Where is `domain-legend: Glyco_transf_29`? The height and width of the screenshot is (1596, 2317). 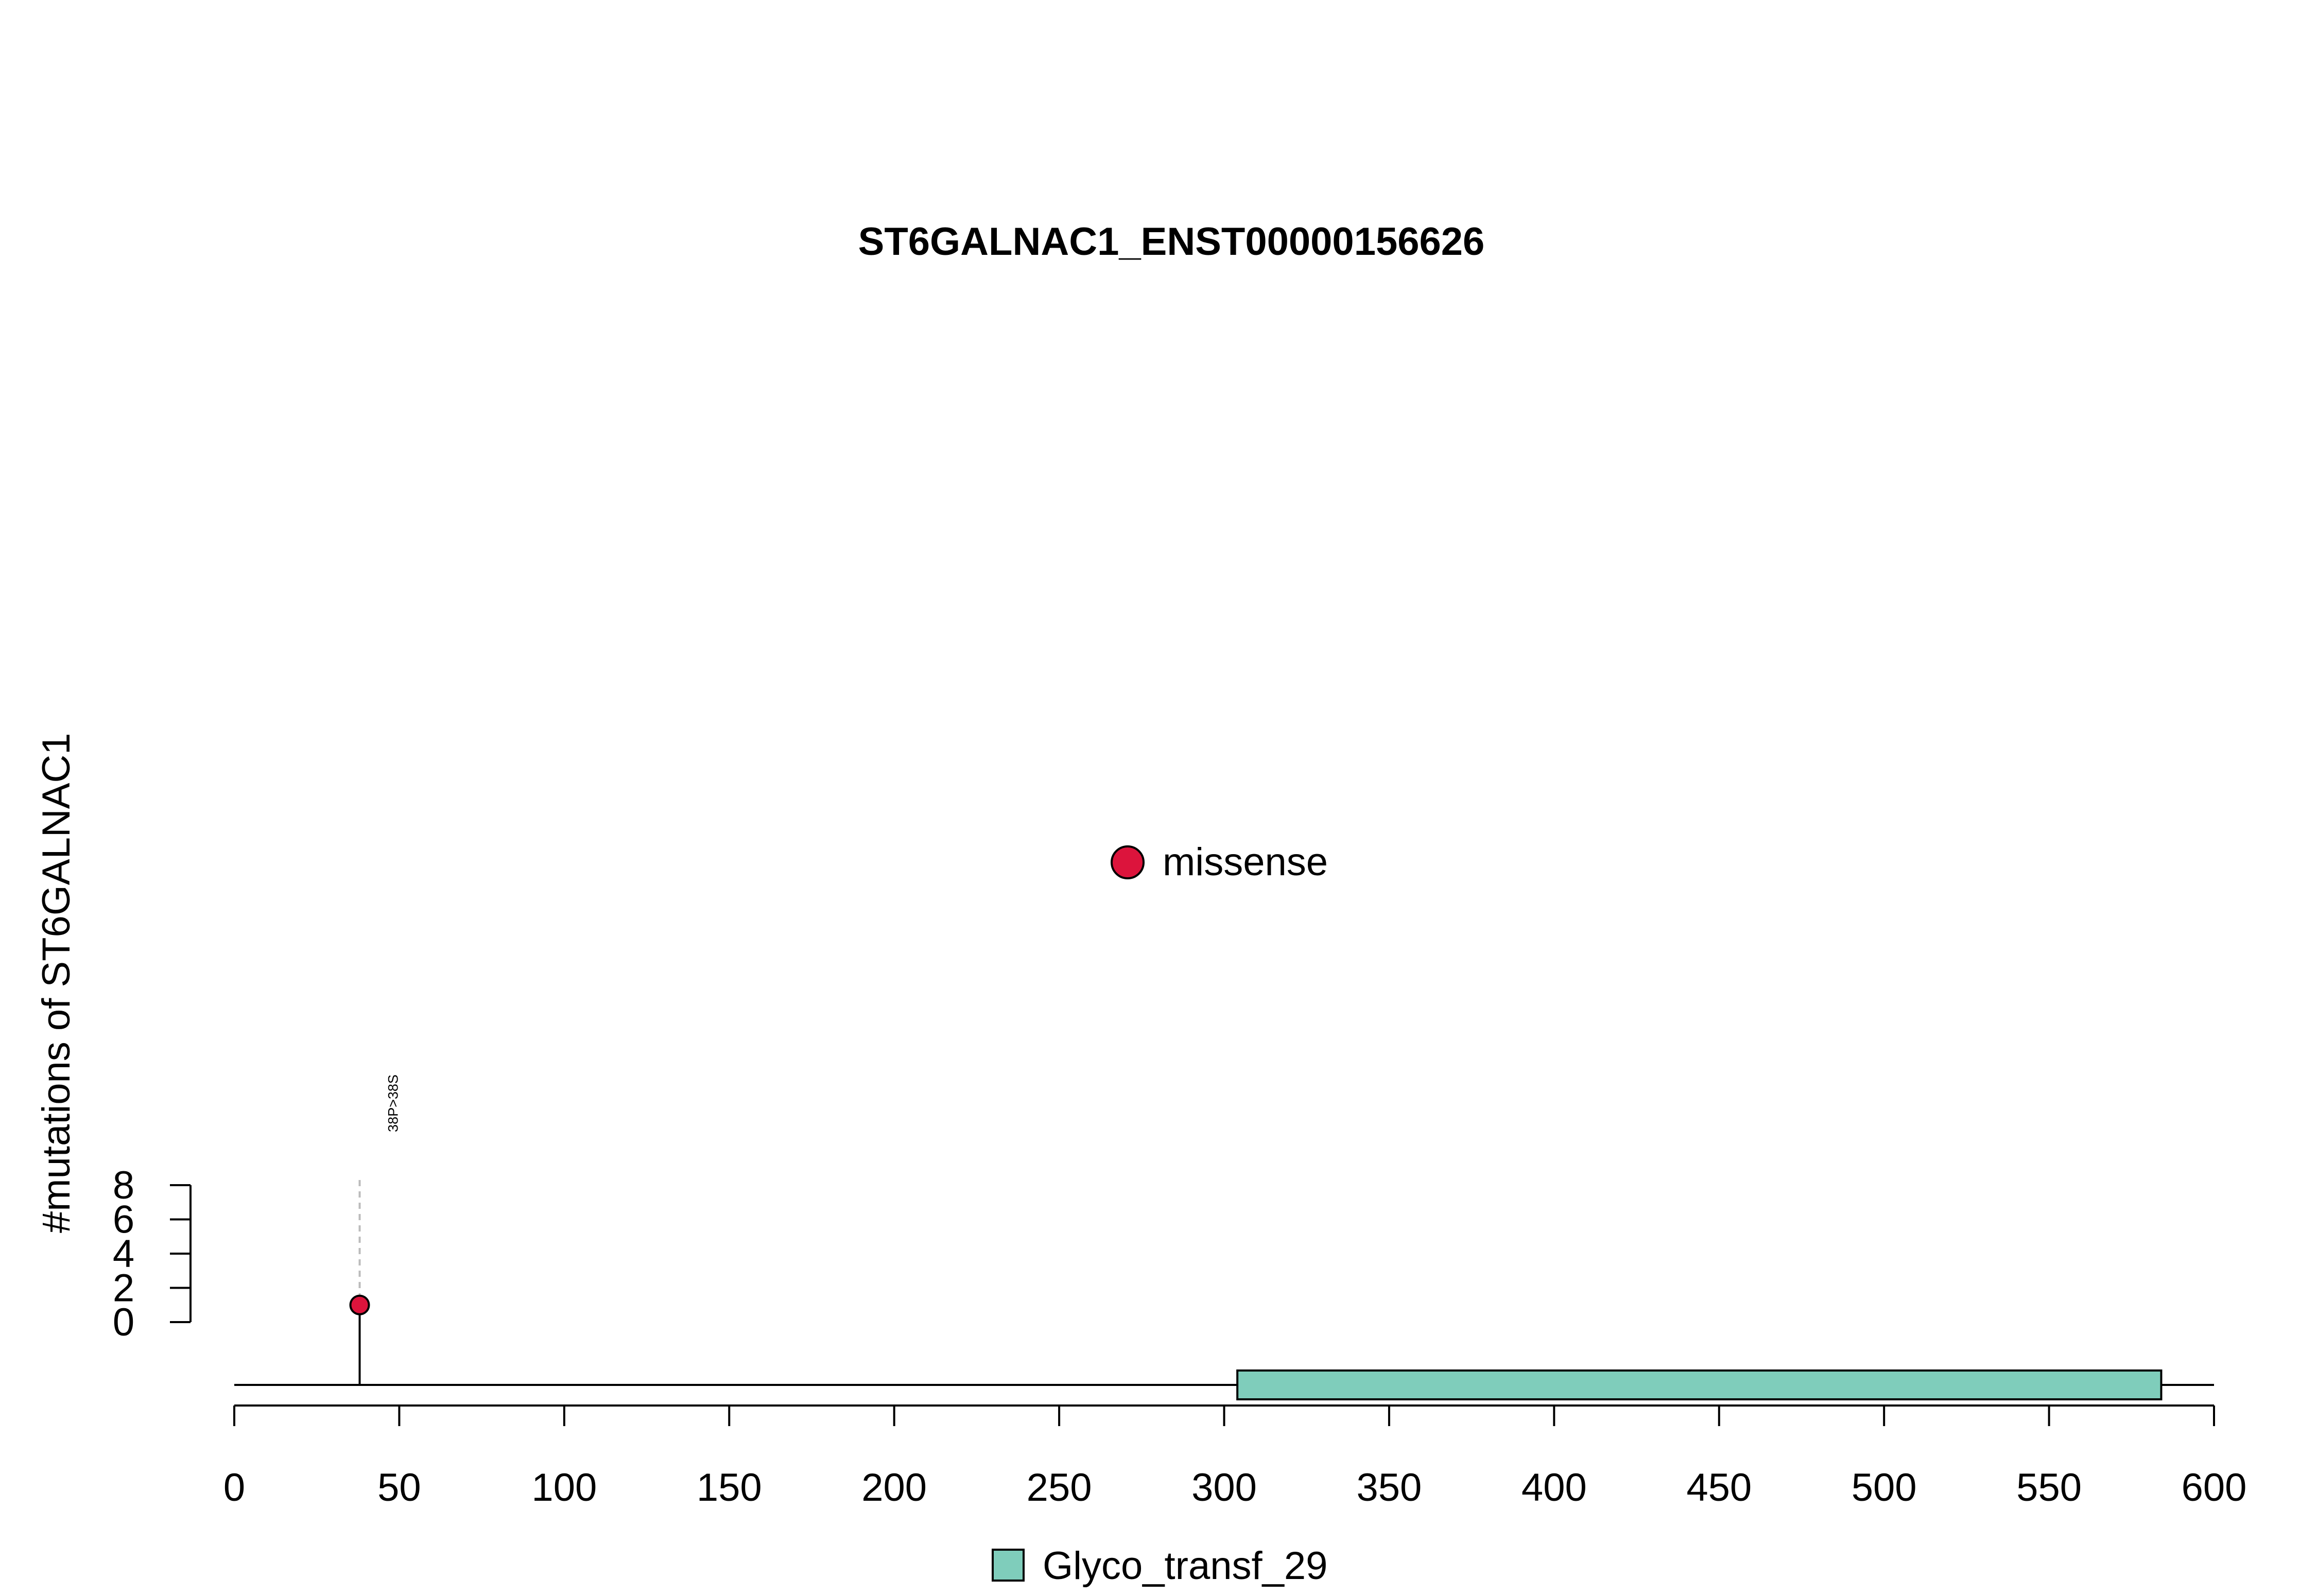
domain-legend: Glyco_transf_29 is located at coordinates (1159, 1566).